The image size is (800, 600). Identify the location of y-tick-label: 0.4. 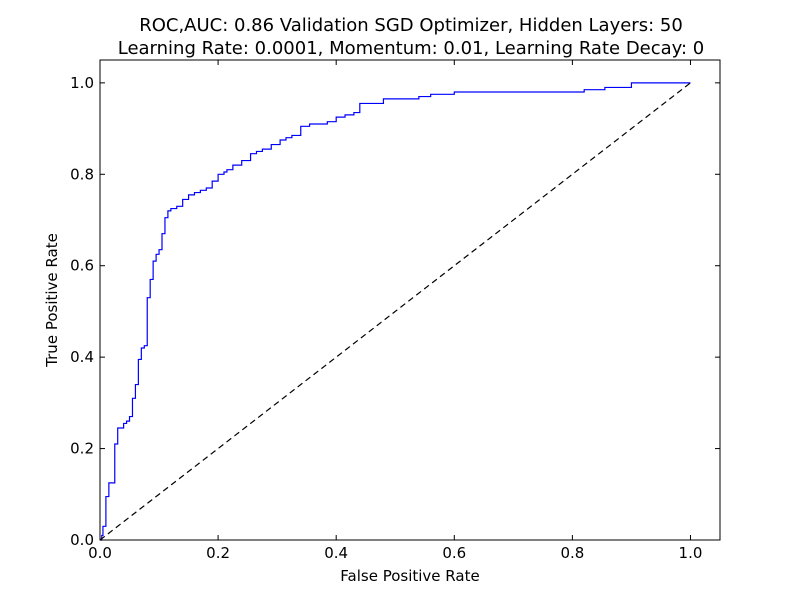
(82, 357).